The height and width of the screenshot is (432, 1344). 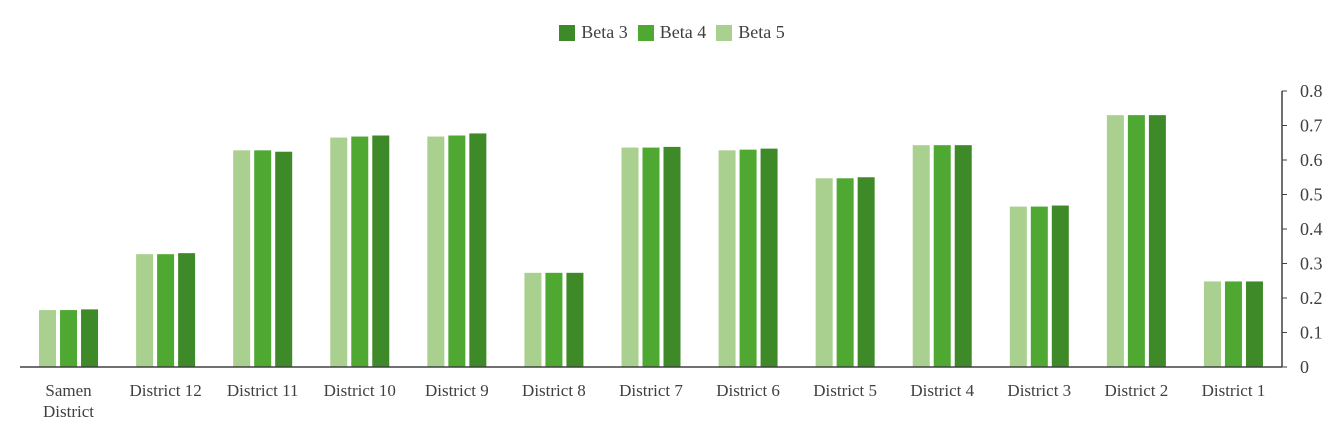 I want to click on x-tick-label: District 5, so click(x=845, y=390).